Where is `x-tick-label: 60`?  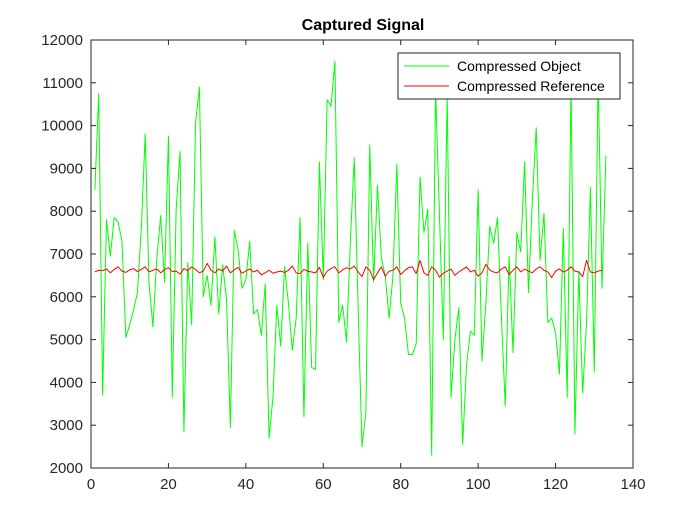 x-tick-label: 60 is located at coordinates (323, 484).